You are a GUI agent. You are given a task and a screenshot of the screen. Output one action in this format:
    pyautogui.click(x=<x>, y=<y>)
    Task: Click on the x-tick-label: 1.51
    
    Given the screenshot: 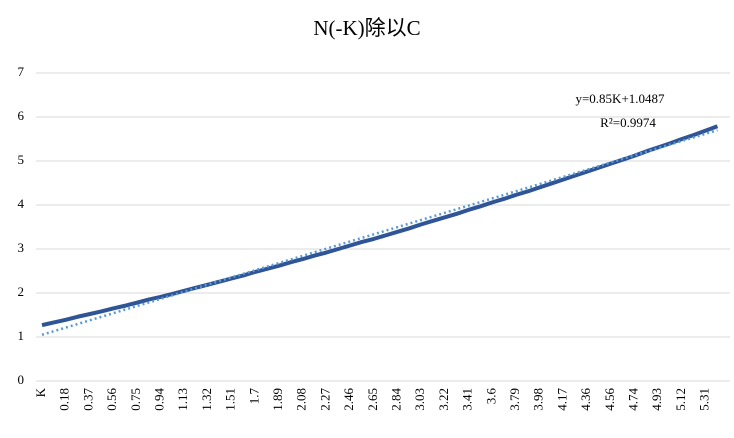 What is the action you would take?
    pyautogui.click(x=230, y=399)
    